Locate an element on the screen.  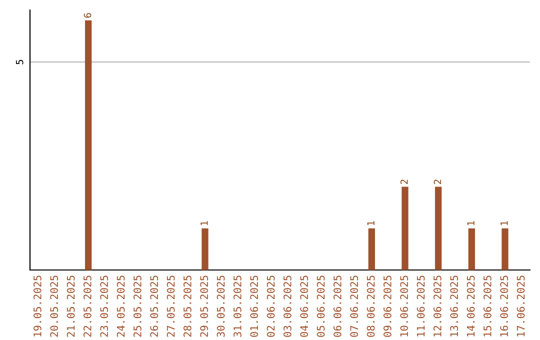
x-tick-label: 29.05.2025 is located at coordinates (204, 306).